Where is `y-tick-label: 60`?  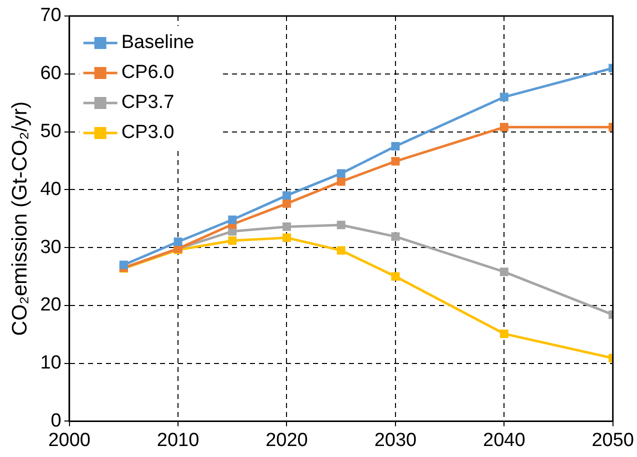
y-tick-label: 60 is located at coordinates (51, 73).